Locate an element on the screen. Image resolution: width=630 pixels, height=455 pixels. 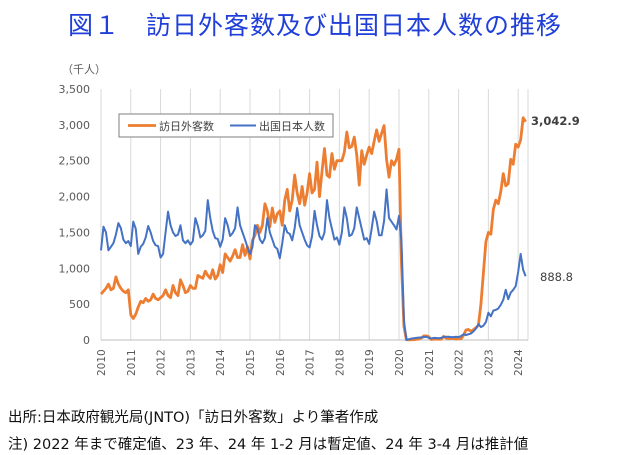
source-note: 出所:日本政府観光局(JNTO)「訪日外客数」より筆者作成 is located at coordinates (193, 418).